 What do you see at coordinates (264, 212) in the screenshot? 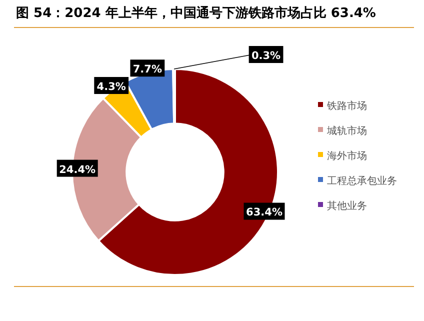
I see `data-label: 63.4%` at bounding box center [264, 212].